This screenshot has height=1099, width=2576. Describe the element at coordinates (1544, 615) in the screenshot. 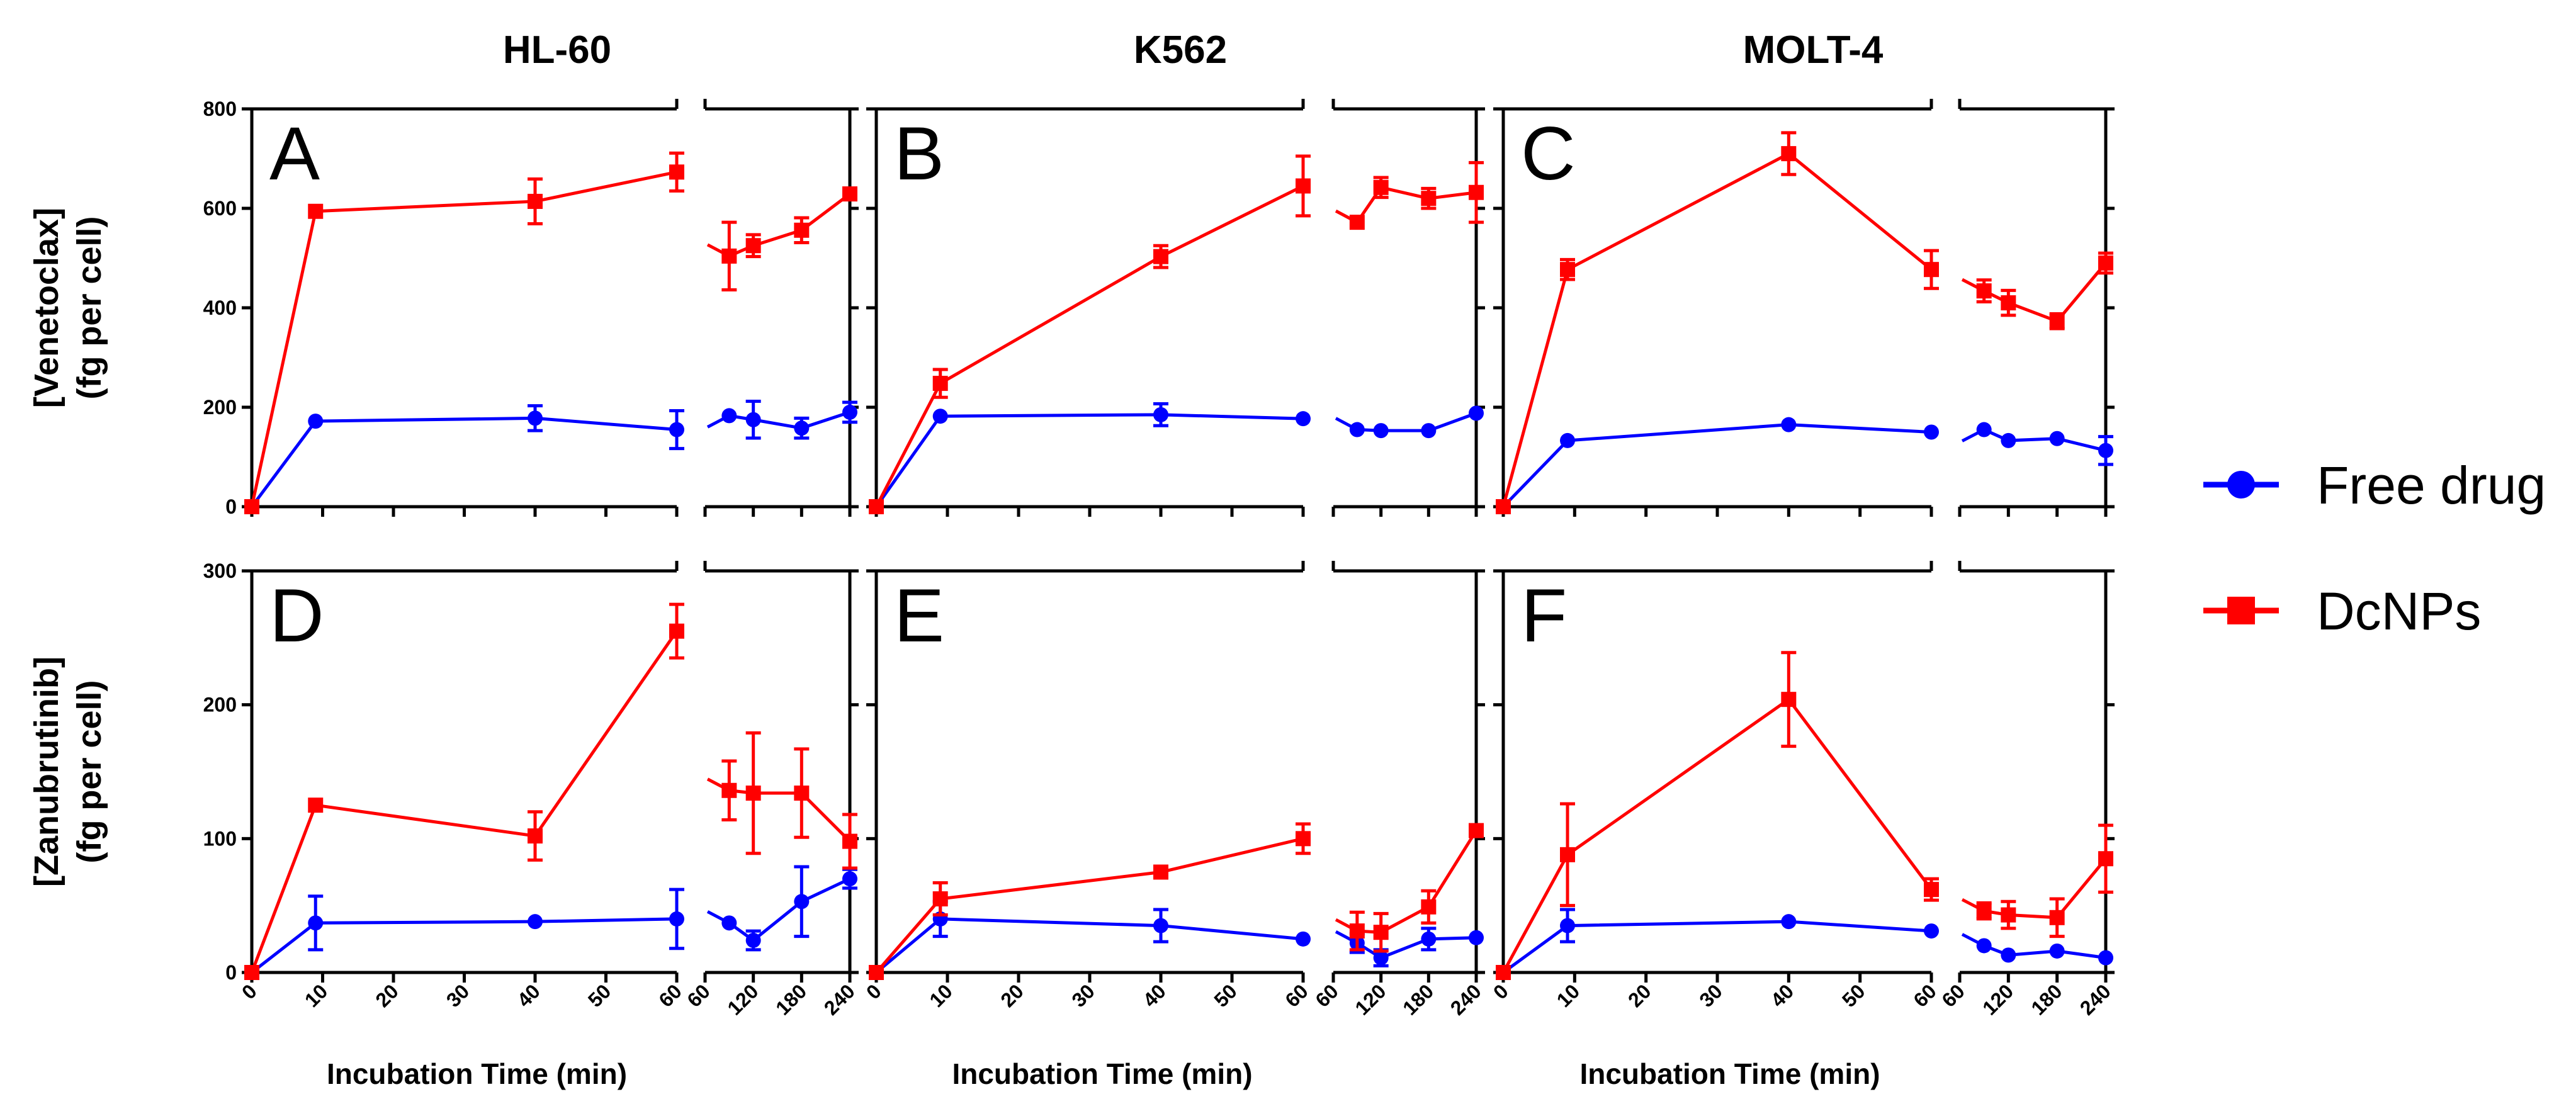

I see `panel-letter: F` at that location.